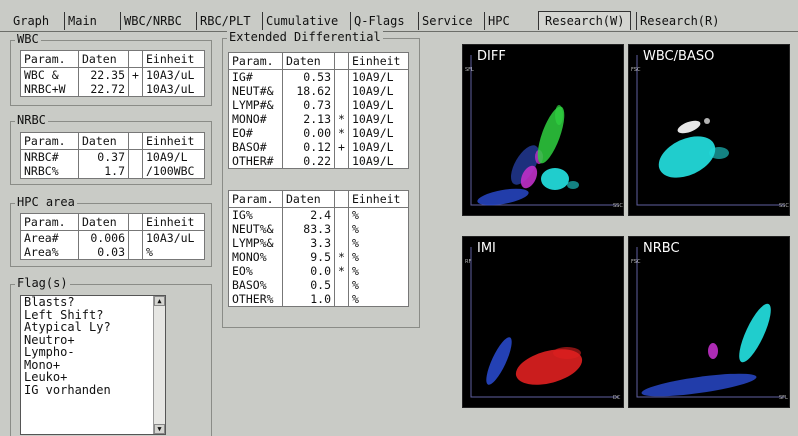  Describe the element at coordinates (103, 89) in the screenshot. I see `value-cell: 22.72` at that location.